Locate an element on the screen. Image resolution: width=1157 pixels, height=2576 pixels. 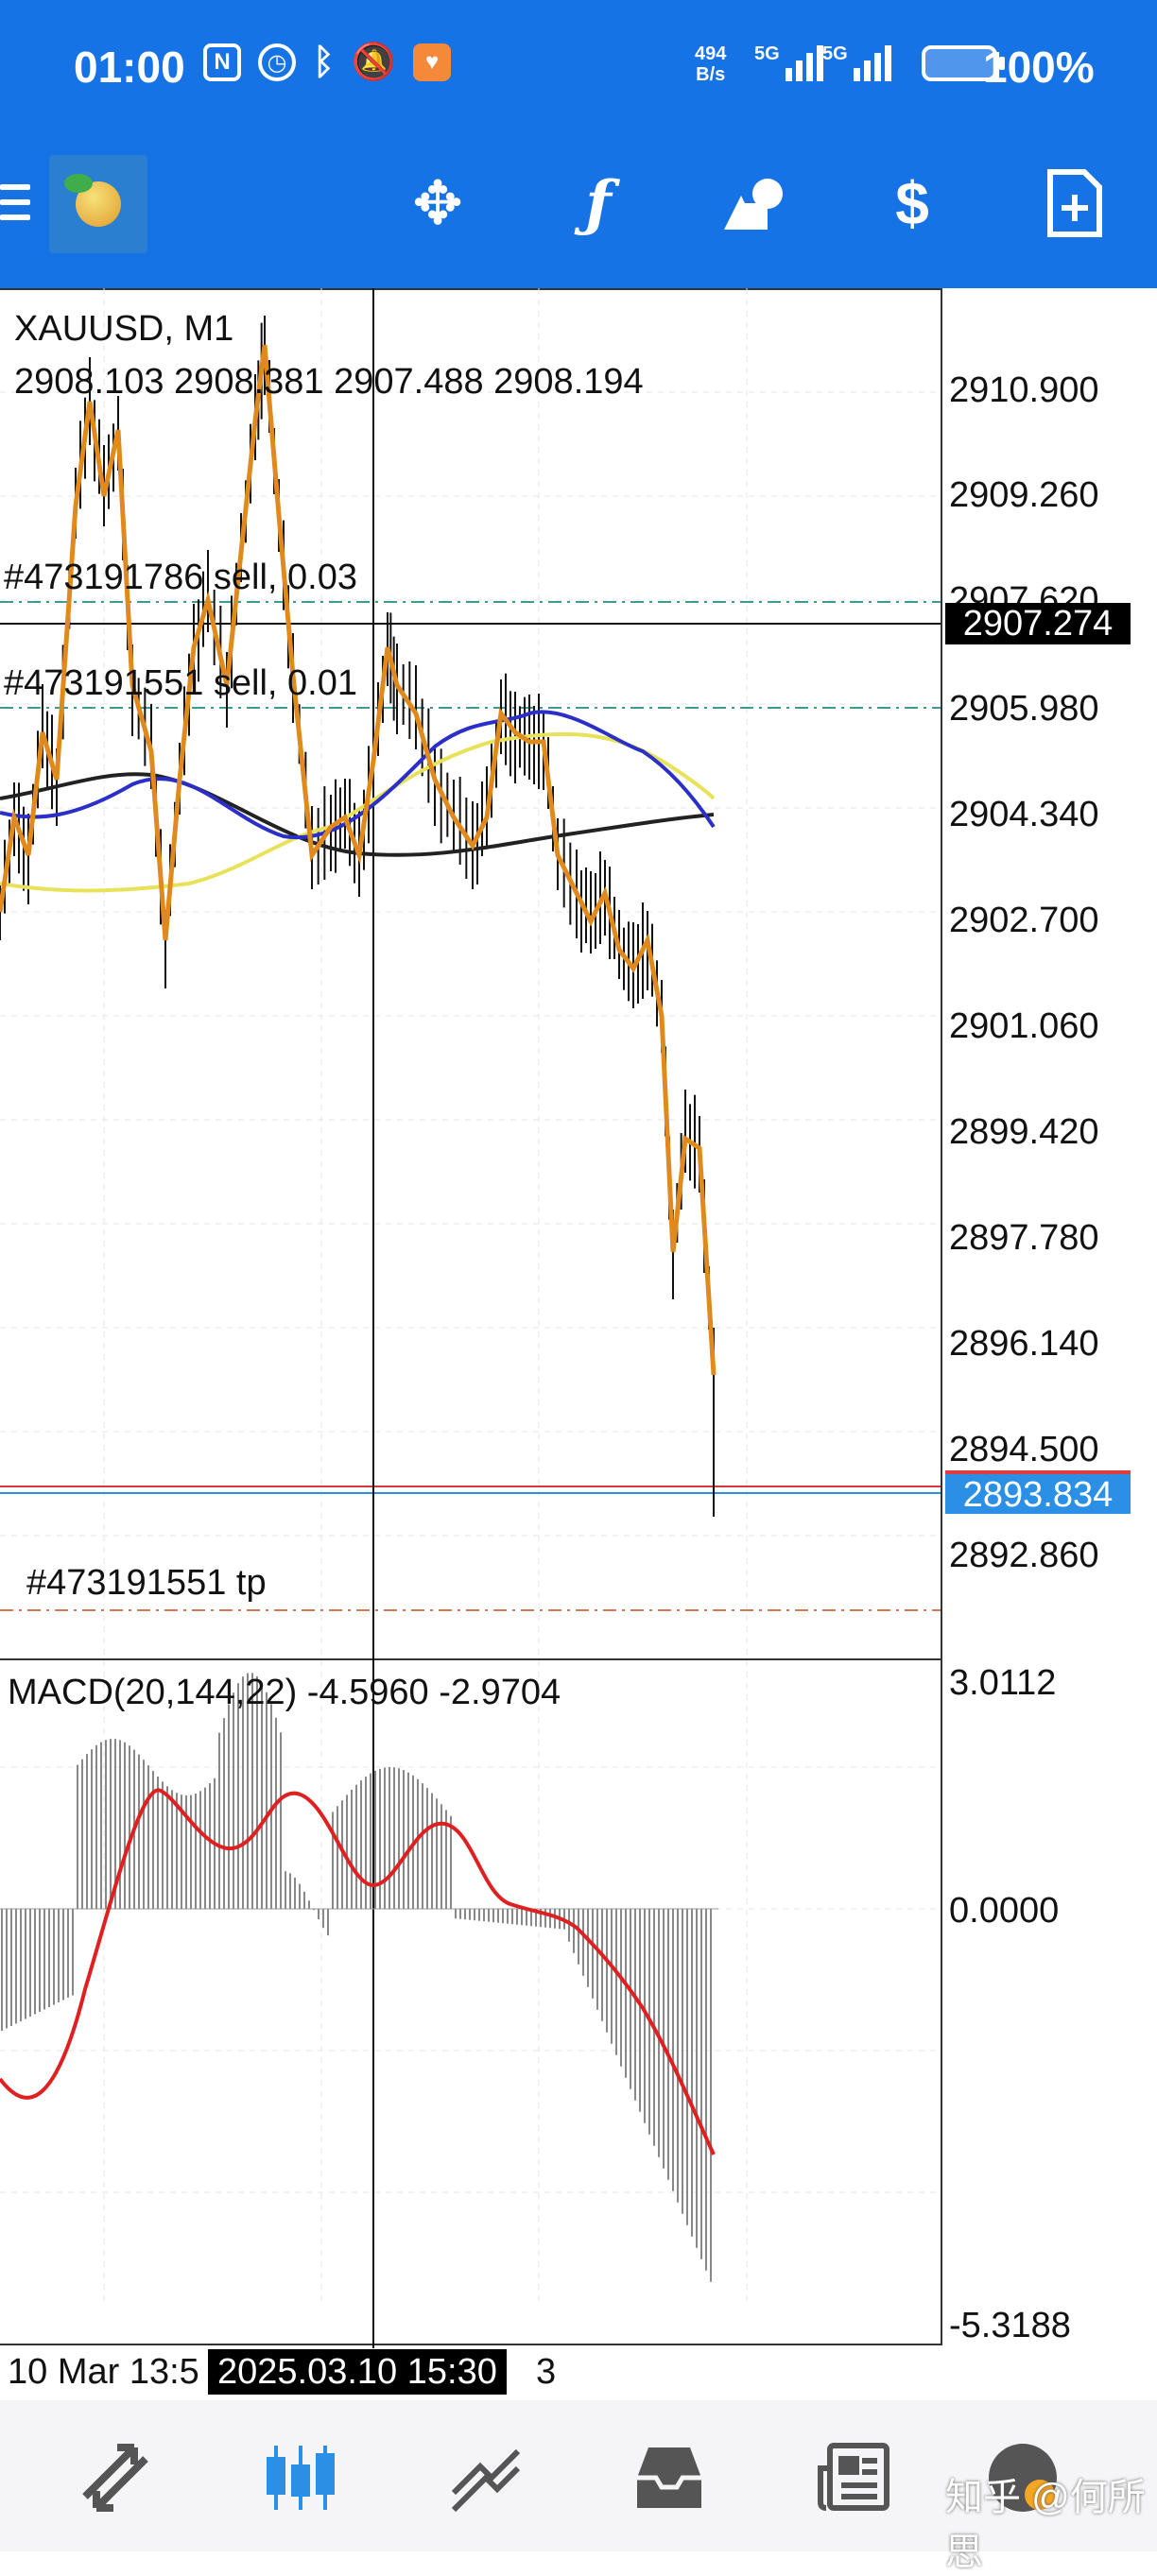
news-icon is located at coordinates (854, 2478).